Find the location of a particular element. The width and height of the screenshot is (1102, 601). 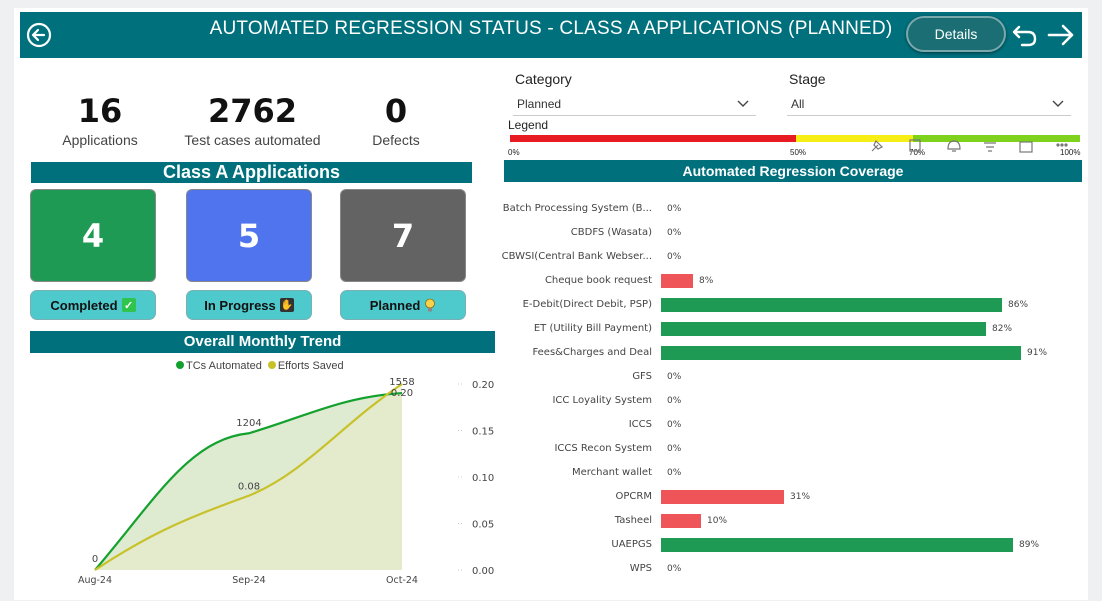

coverage-value-label: 82% is located at coordinates (1002, 329).